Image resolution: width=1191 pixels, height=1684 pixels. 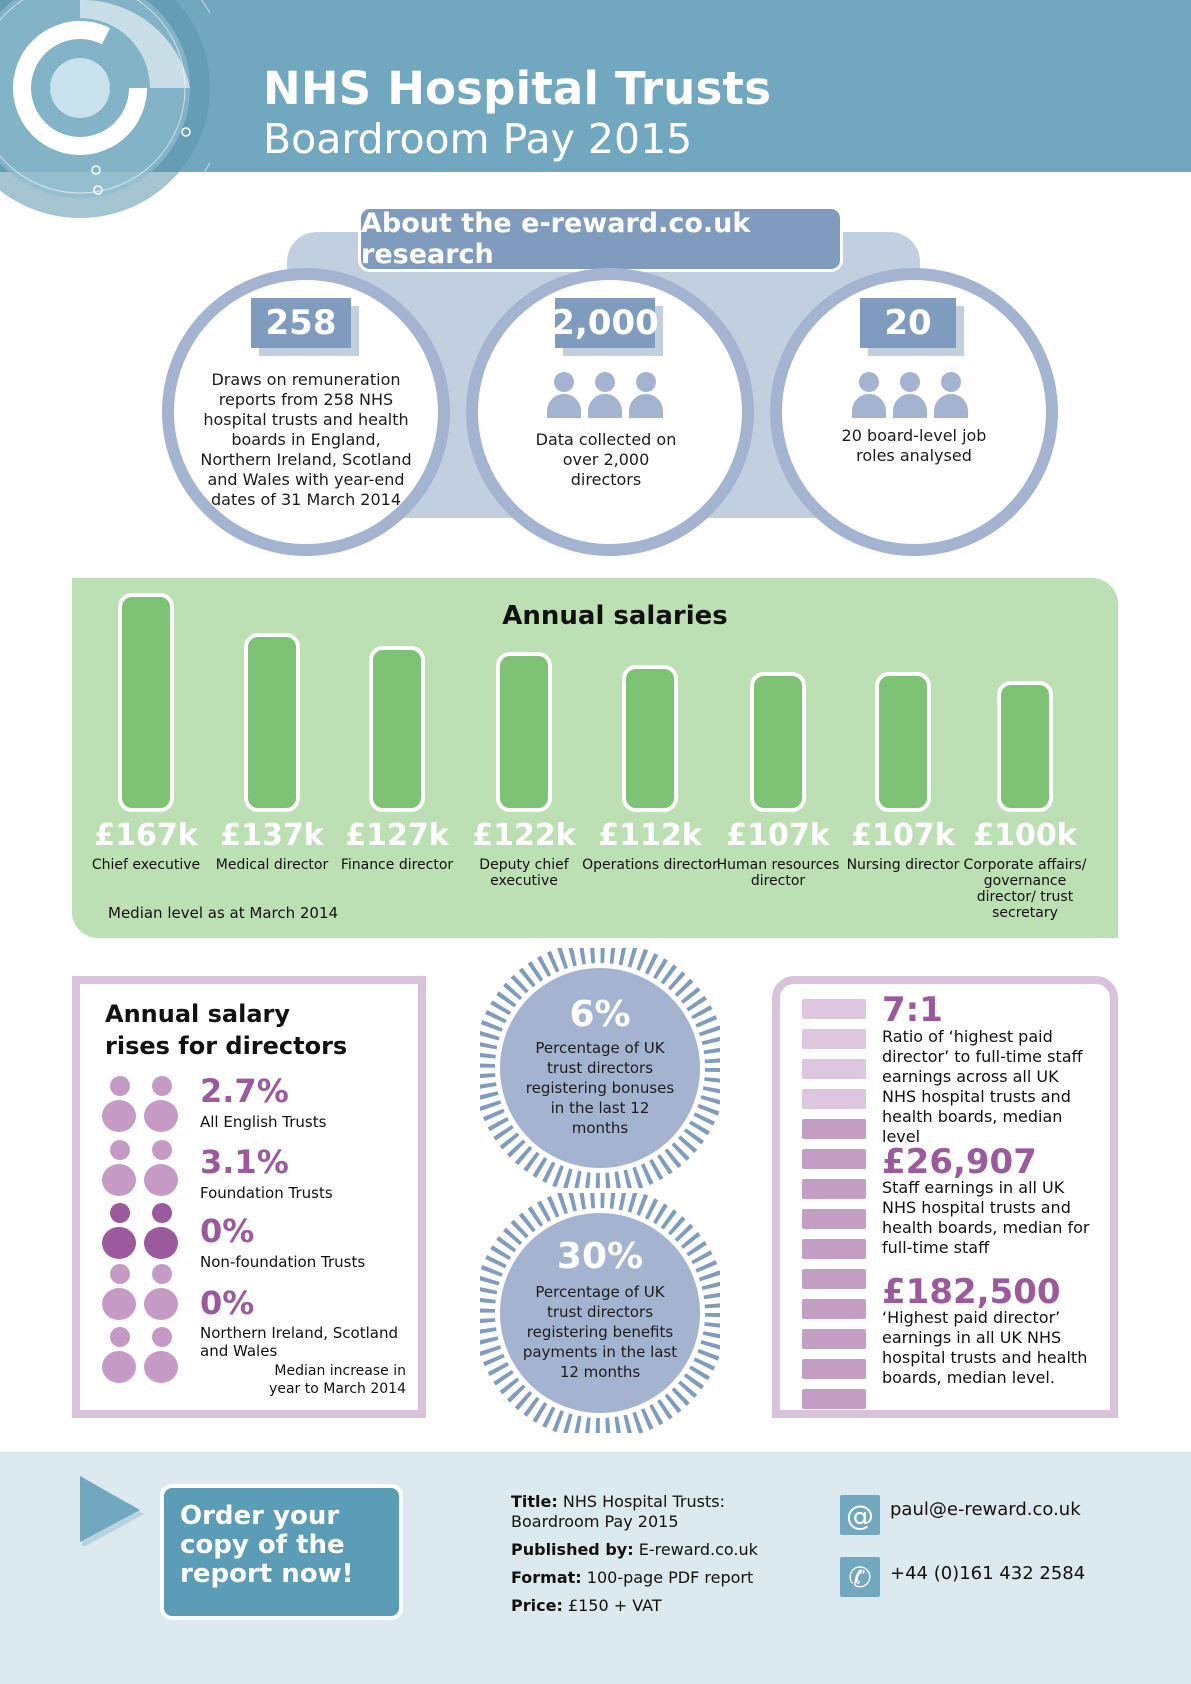 What do you see at coordinates (226, 1030) in the screenshot?
I see `salary-rises-title: Annual salary rises for directors` at bounding box center [226, 1030].